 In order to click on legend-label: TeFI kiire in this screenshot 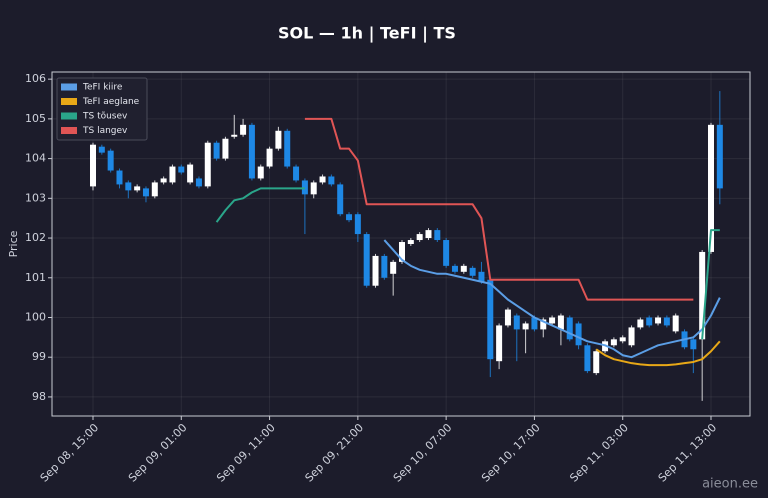, I will do `click(102, 88)`.